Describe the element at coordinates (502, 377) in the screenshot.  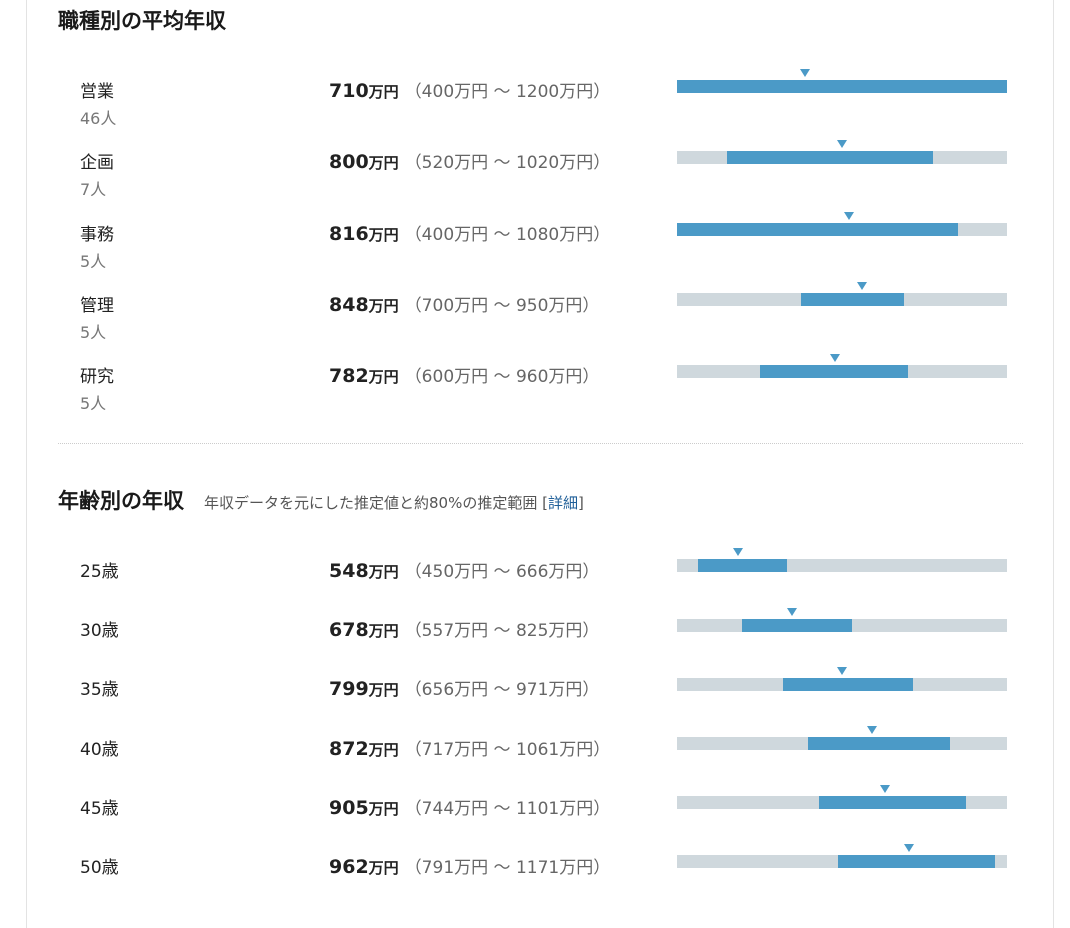
I see `salary-range: （600万円 〜 960万円）` at that location.